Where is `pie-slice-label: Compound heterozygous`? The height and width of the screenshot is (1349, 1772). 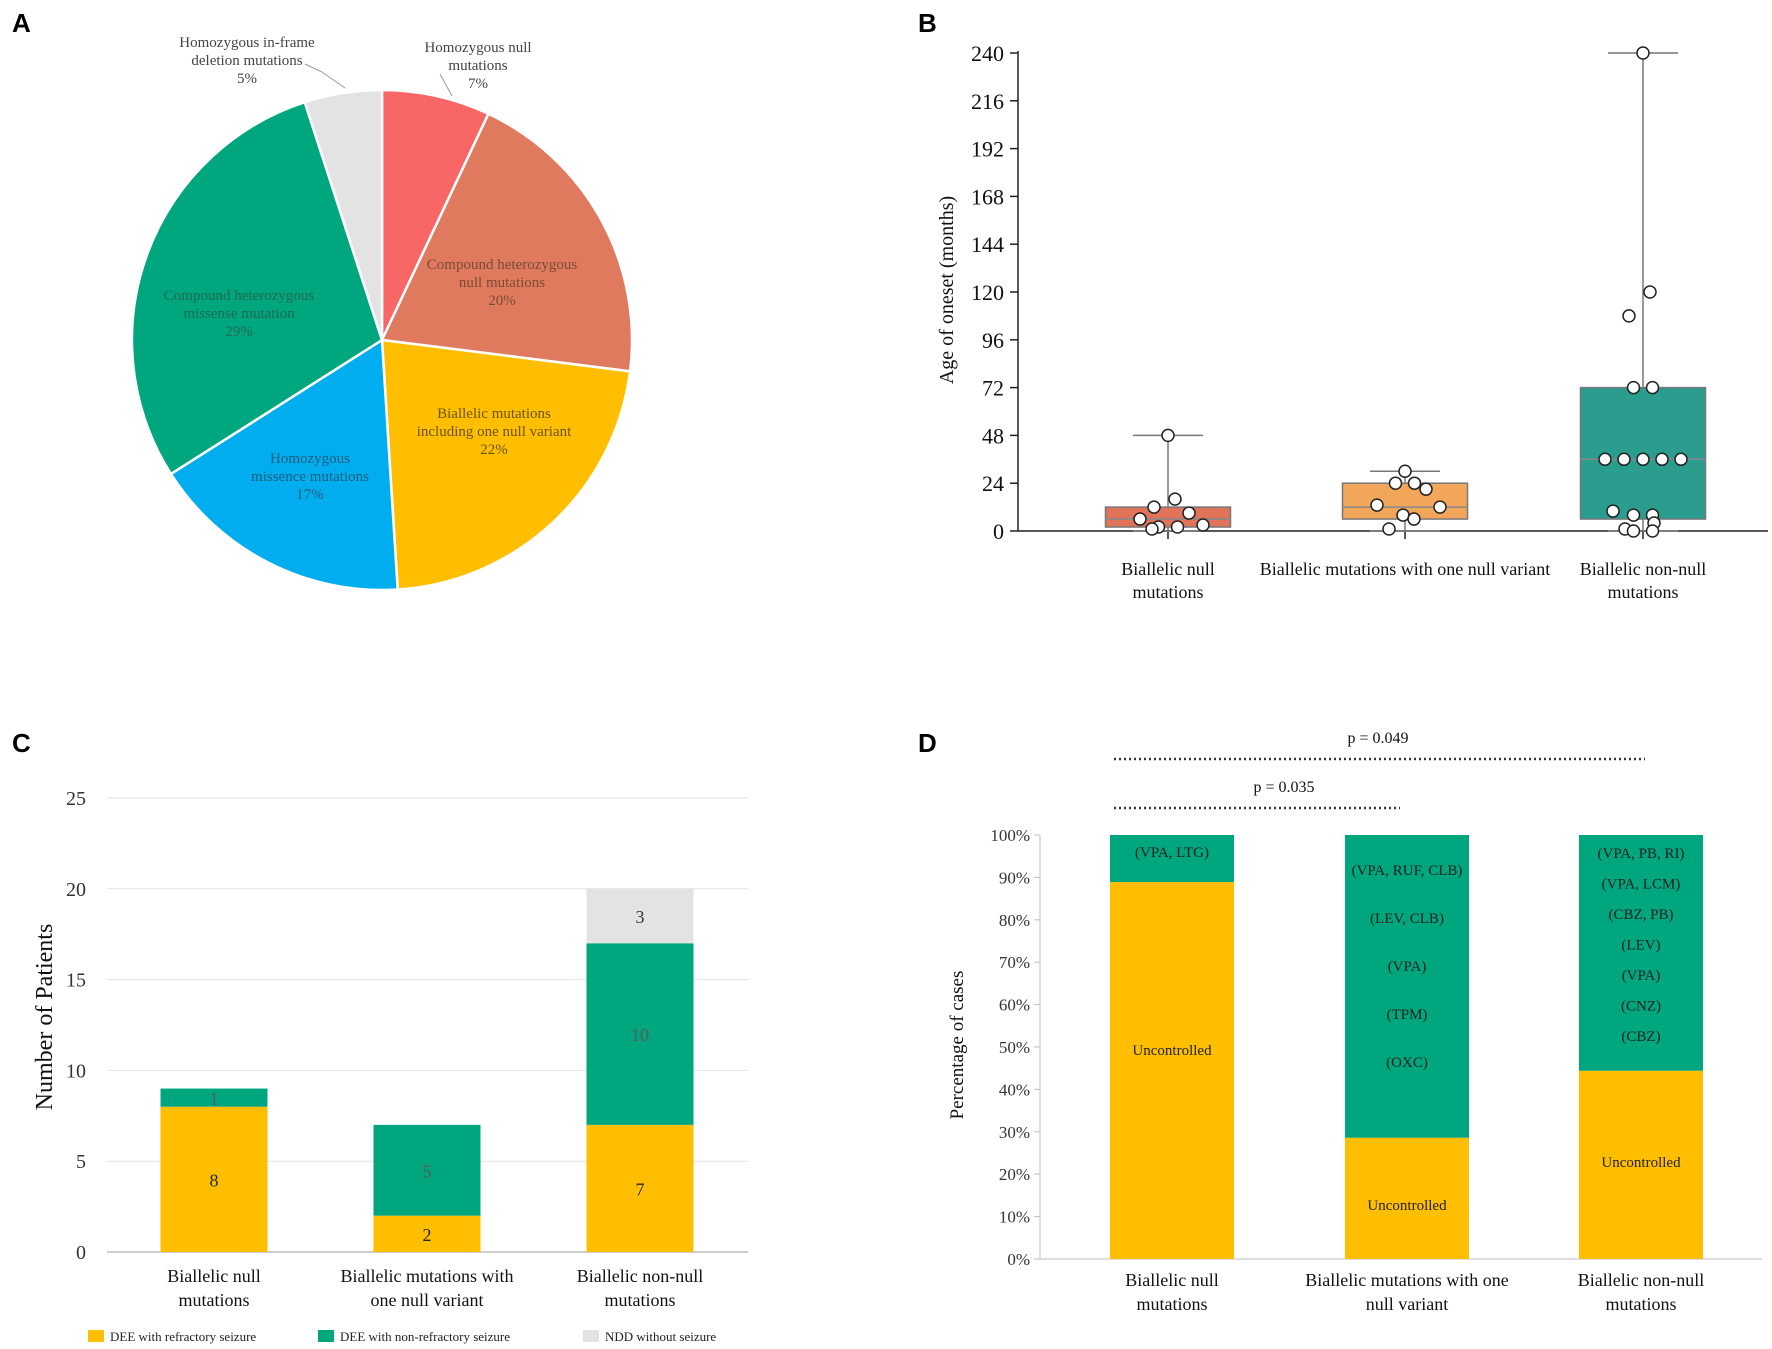
pie-slice-label: Compound heterozygous is located at coordinates (239, 296).